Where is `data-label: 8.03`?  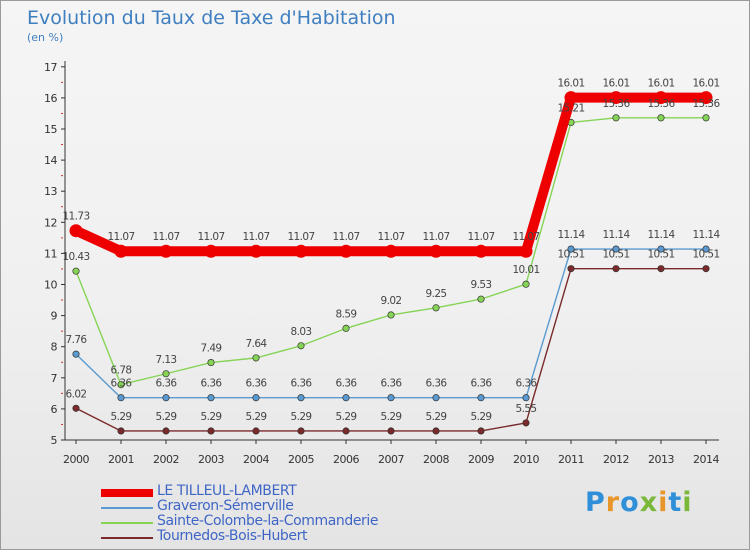 data-label: 8.03 is located at coordinates (301, 332).